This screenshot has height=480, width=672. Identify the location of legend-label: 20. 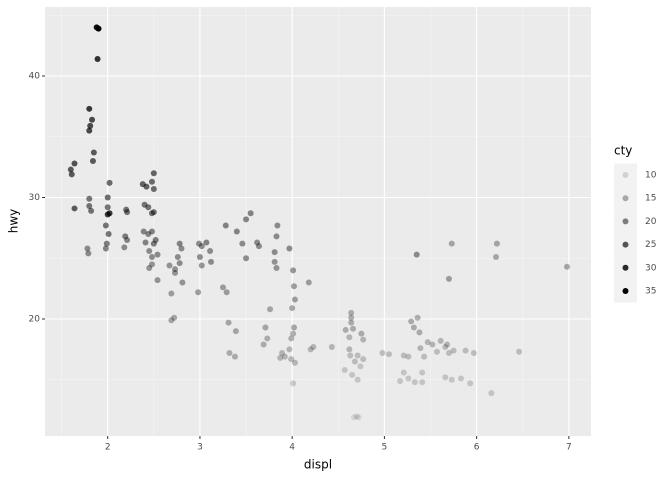
(651, 222).